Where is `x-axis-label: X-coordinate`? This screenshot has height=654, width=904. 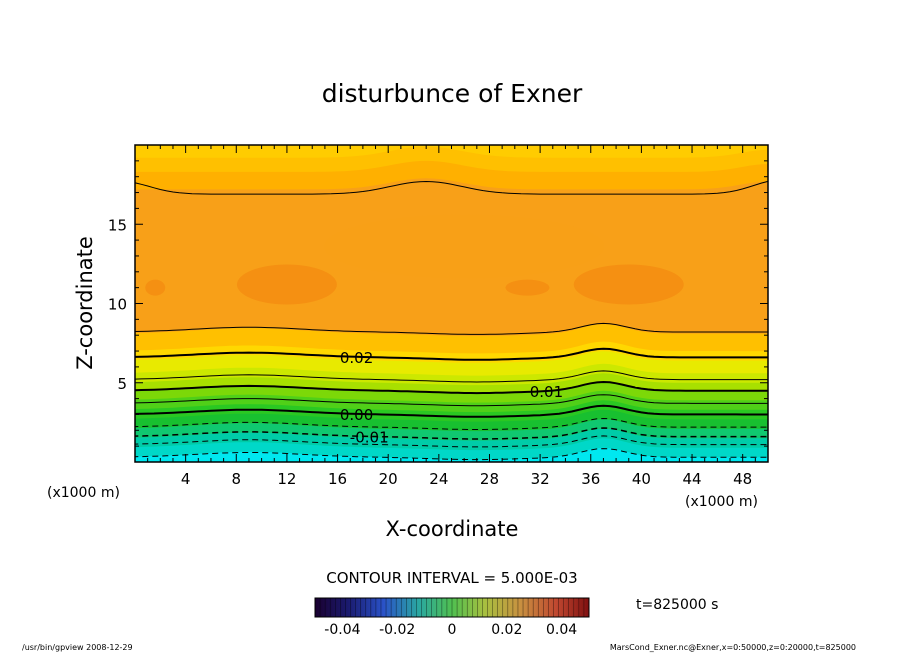 x-axis-label: X-coordinate is located at coordinates (452, 529).